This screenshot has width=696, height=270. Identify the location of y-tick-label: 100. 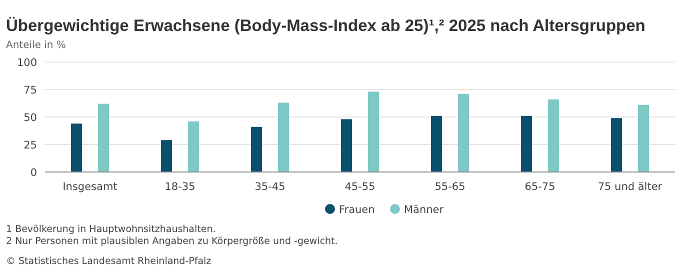
(26, 63).